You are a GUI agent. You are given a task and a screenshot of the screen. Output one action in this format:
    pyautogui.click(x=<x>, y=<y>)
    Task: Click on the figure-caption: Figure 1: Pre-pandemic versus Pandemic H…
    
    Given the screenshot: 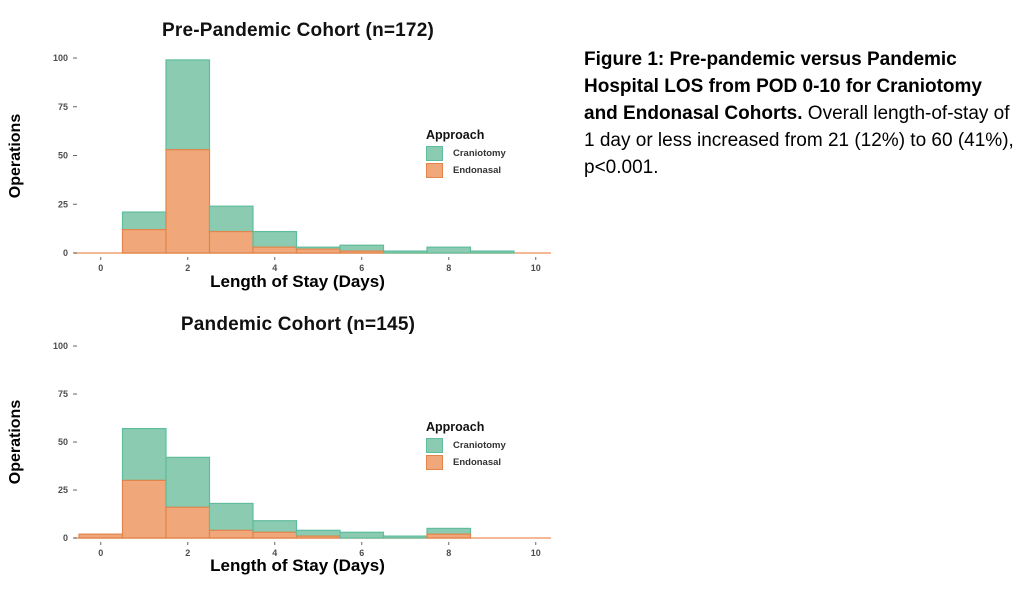 What is the action you would take?
    pyautogui.click(x=802, y=113)
    